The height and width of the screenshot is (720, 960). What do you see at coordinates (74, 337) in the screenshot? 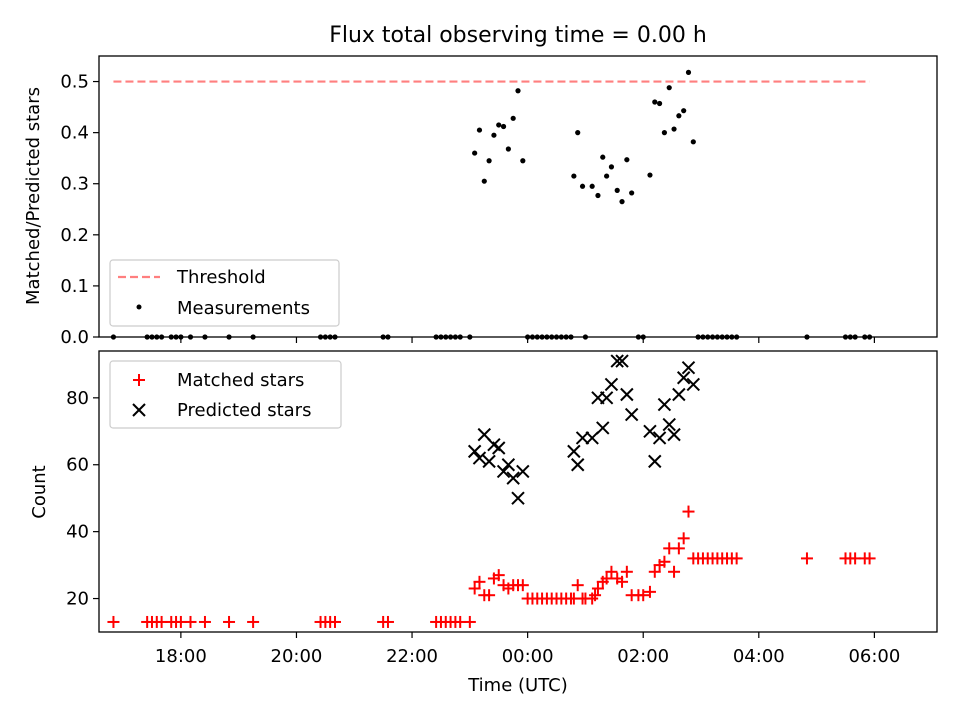
I see `y-tick-label: 0.0` at bounding box center [74, 337].